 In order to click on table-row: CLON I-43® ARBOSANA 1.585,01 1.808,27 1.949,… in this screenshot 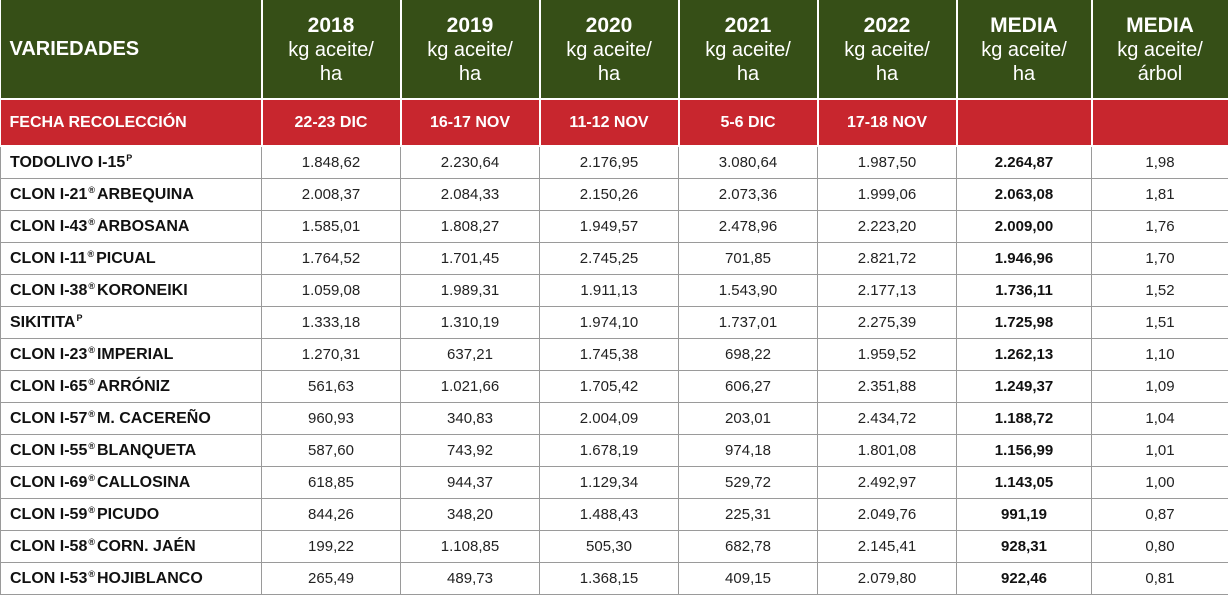, I will do `click(614, 226)`.